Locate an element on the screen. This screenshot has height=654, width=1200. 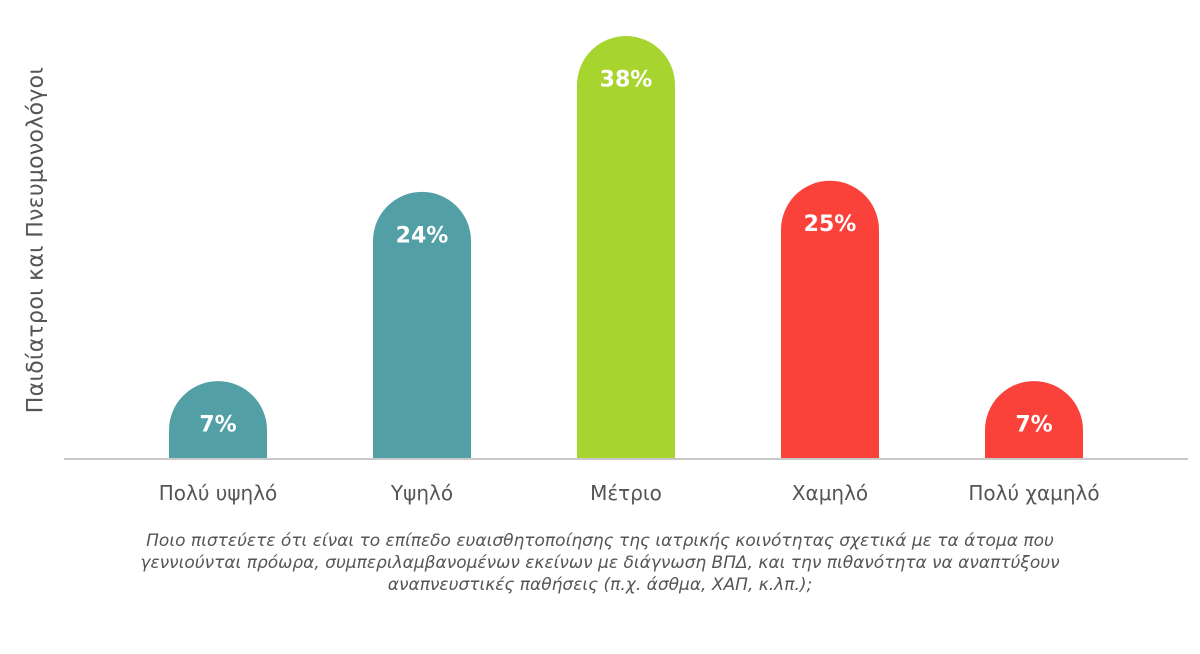
bar-value-label-1: 7% is located at coordinates (217, 425).